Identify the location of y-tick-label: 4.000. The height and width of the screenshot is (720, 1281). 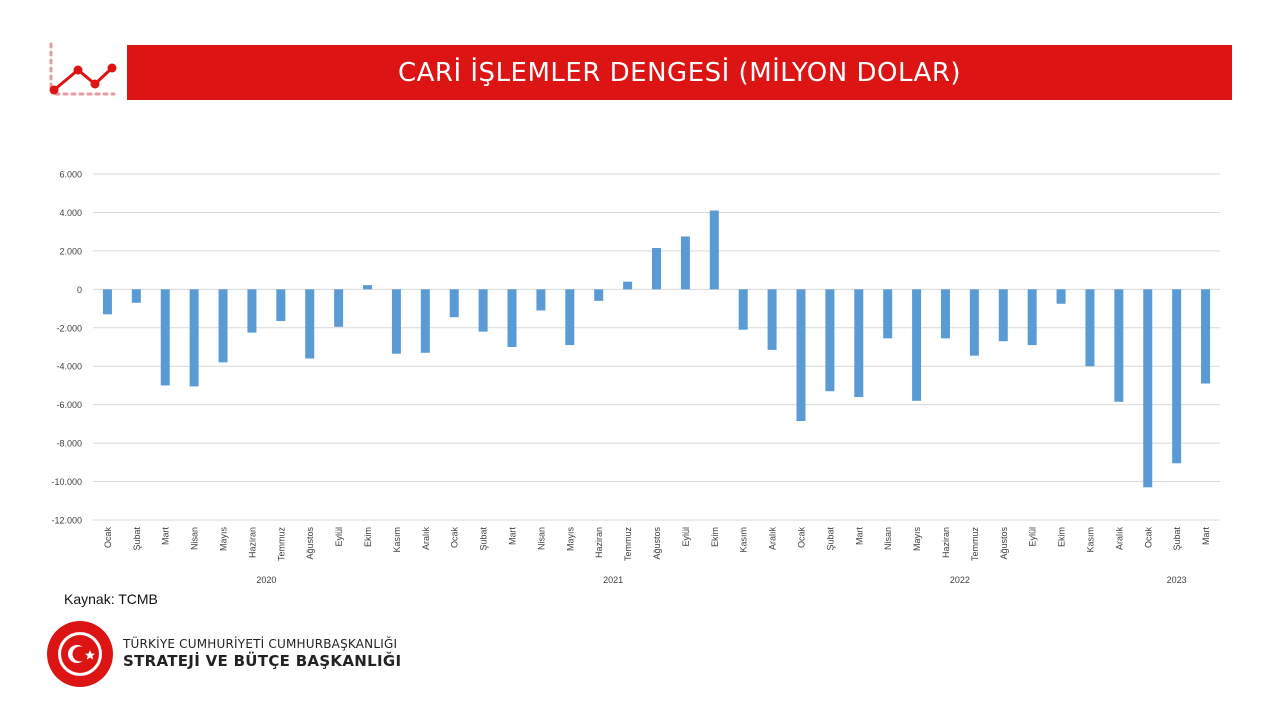
(70, 213).